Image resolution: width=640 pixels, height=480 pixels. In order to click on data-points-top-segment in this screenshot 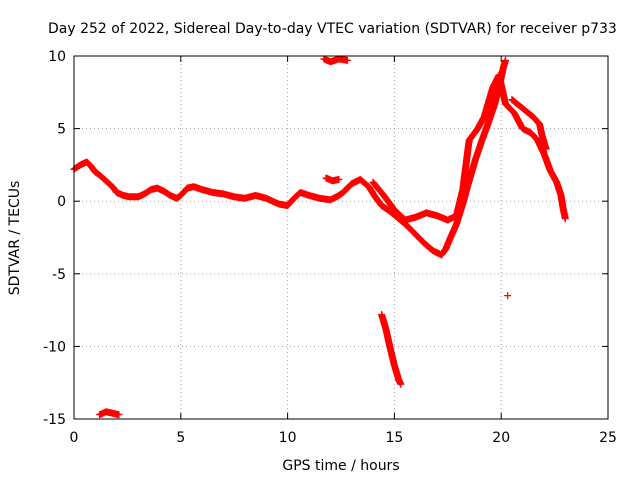, I will do `click(335, 60)`.